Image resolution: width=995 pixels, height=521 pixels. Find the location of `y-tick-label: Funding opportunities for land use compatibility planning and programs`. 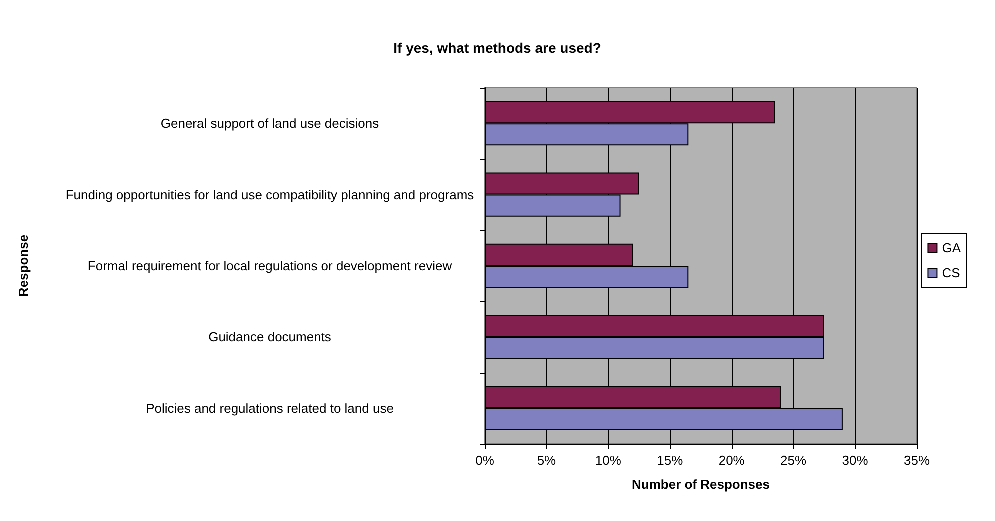

y-tick-label: Funding opportunities for land use compatibility planning and programs is located at coordinates (270, 194).